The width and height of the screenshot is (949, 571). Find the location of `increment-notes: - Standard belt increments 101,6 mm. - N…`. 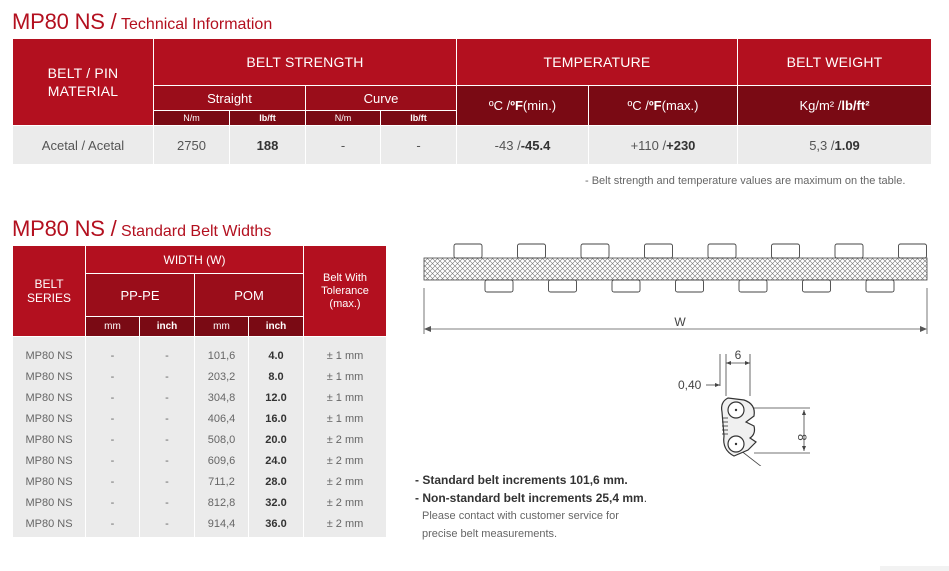

increment-notes: - Standard belt increments 101,6 mm. - N… is located at coordinates (531, 507).